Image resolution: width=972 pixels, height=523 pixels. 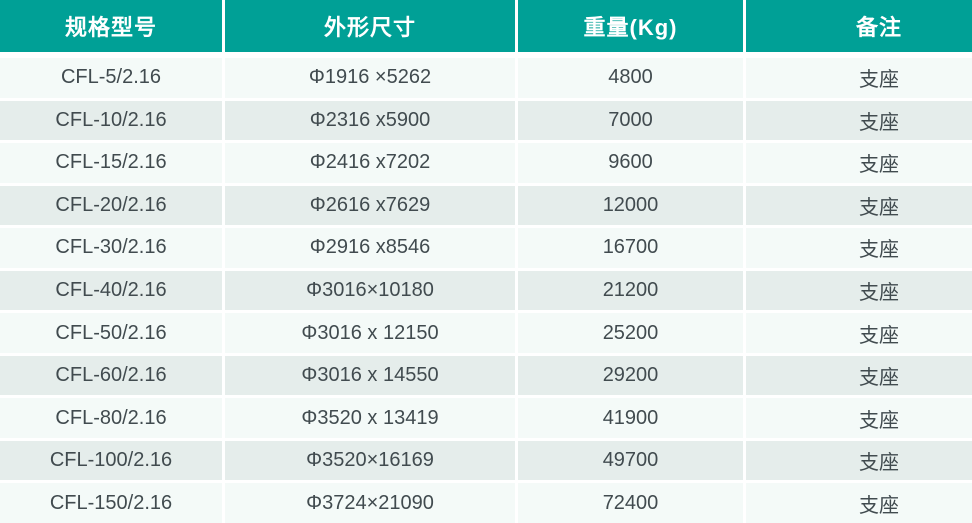 I want to click on cell-dimensions: Φ3016×10180, so click(x=370, y=290).